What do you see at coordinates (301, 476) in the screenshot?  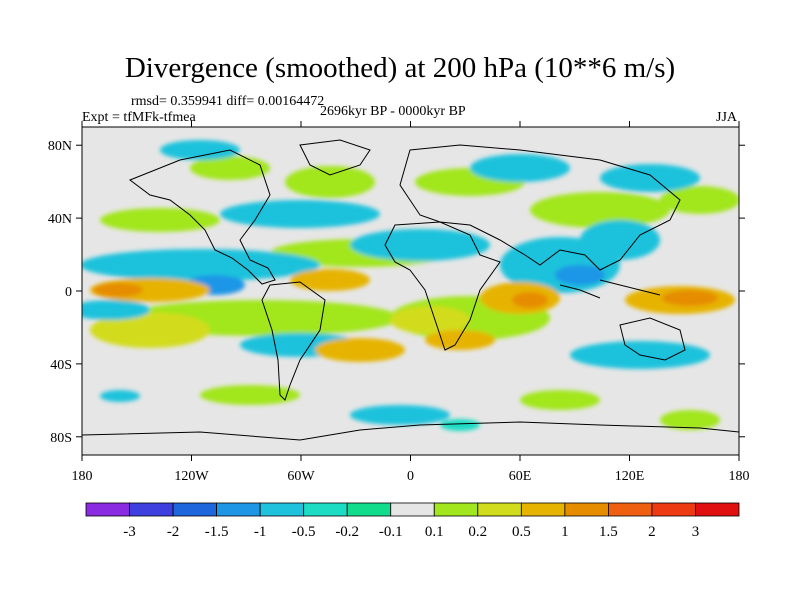 I see `lon-tick-label: 60W` at bounding box center [301, 476].